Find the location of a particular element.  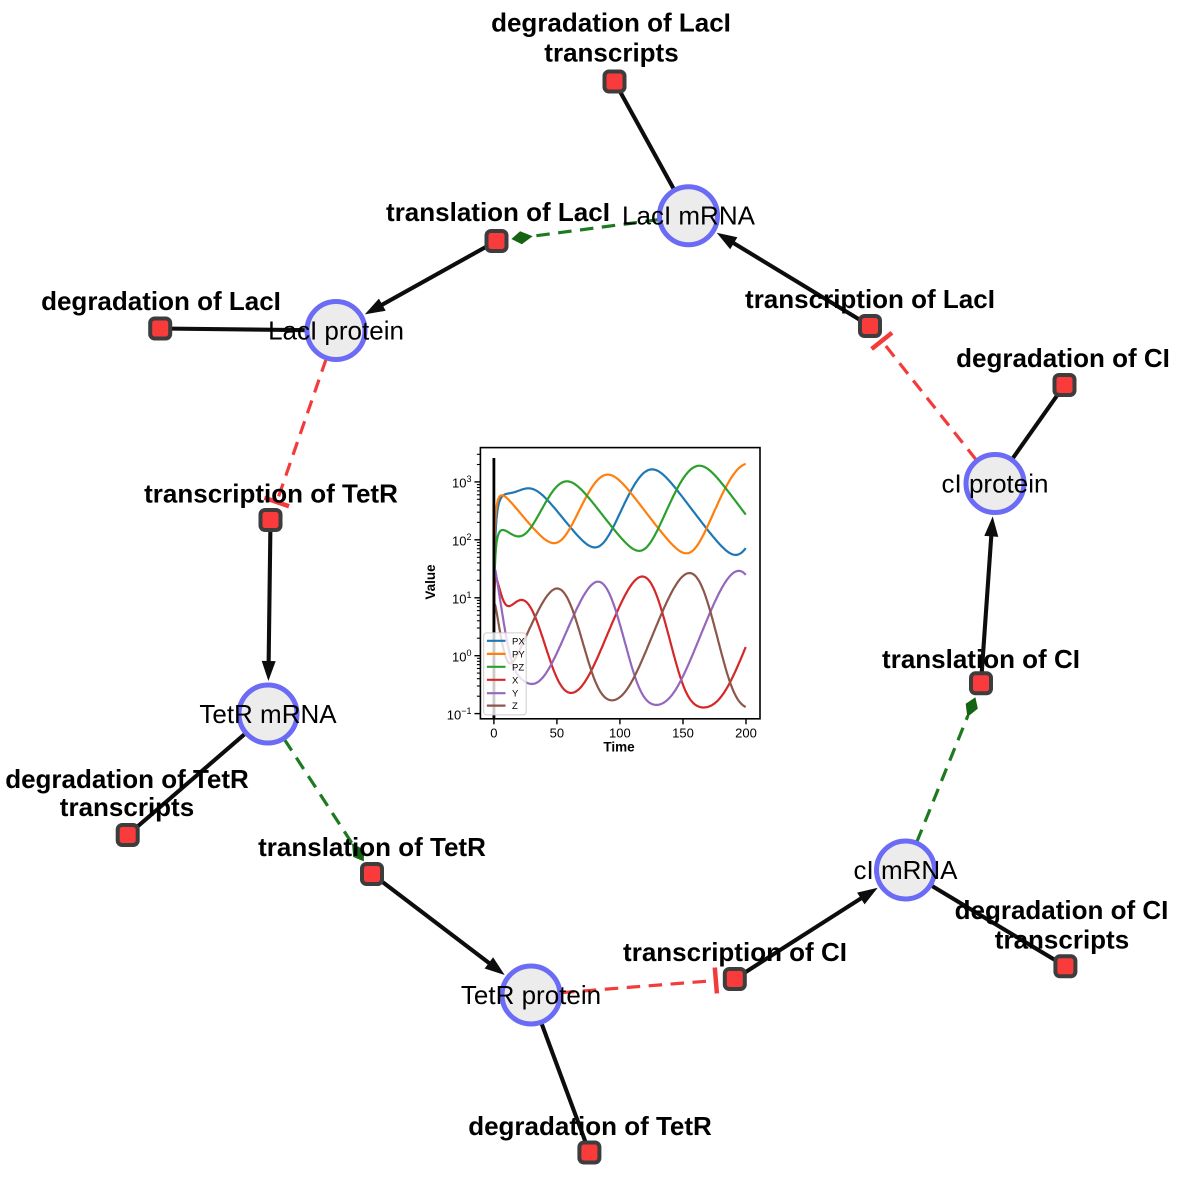

svg-text: cI mRNA is located at coordinates (906, 870).